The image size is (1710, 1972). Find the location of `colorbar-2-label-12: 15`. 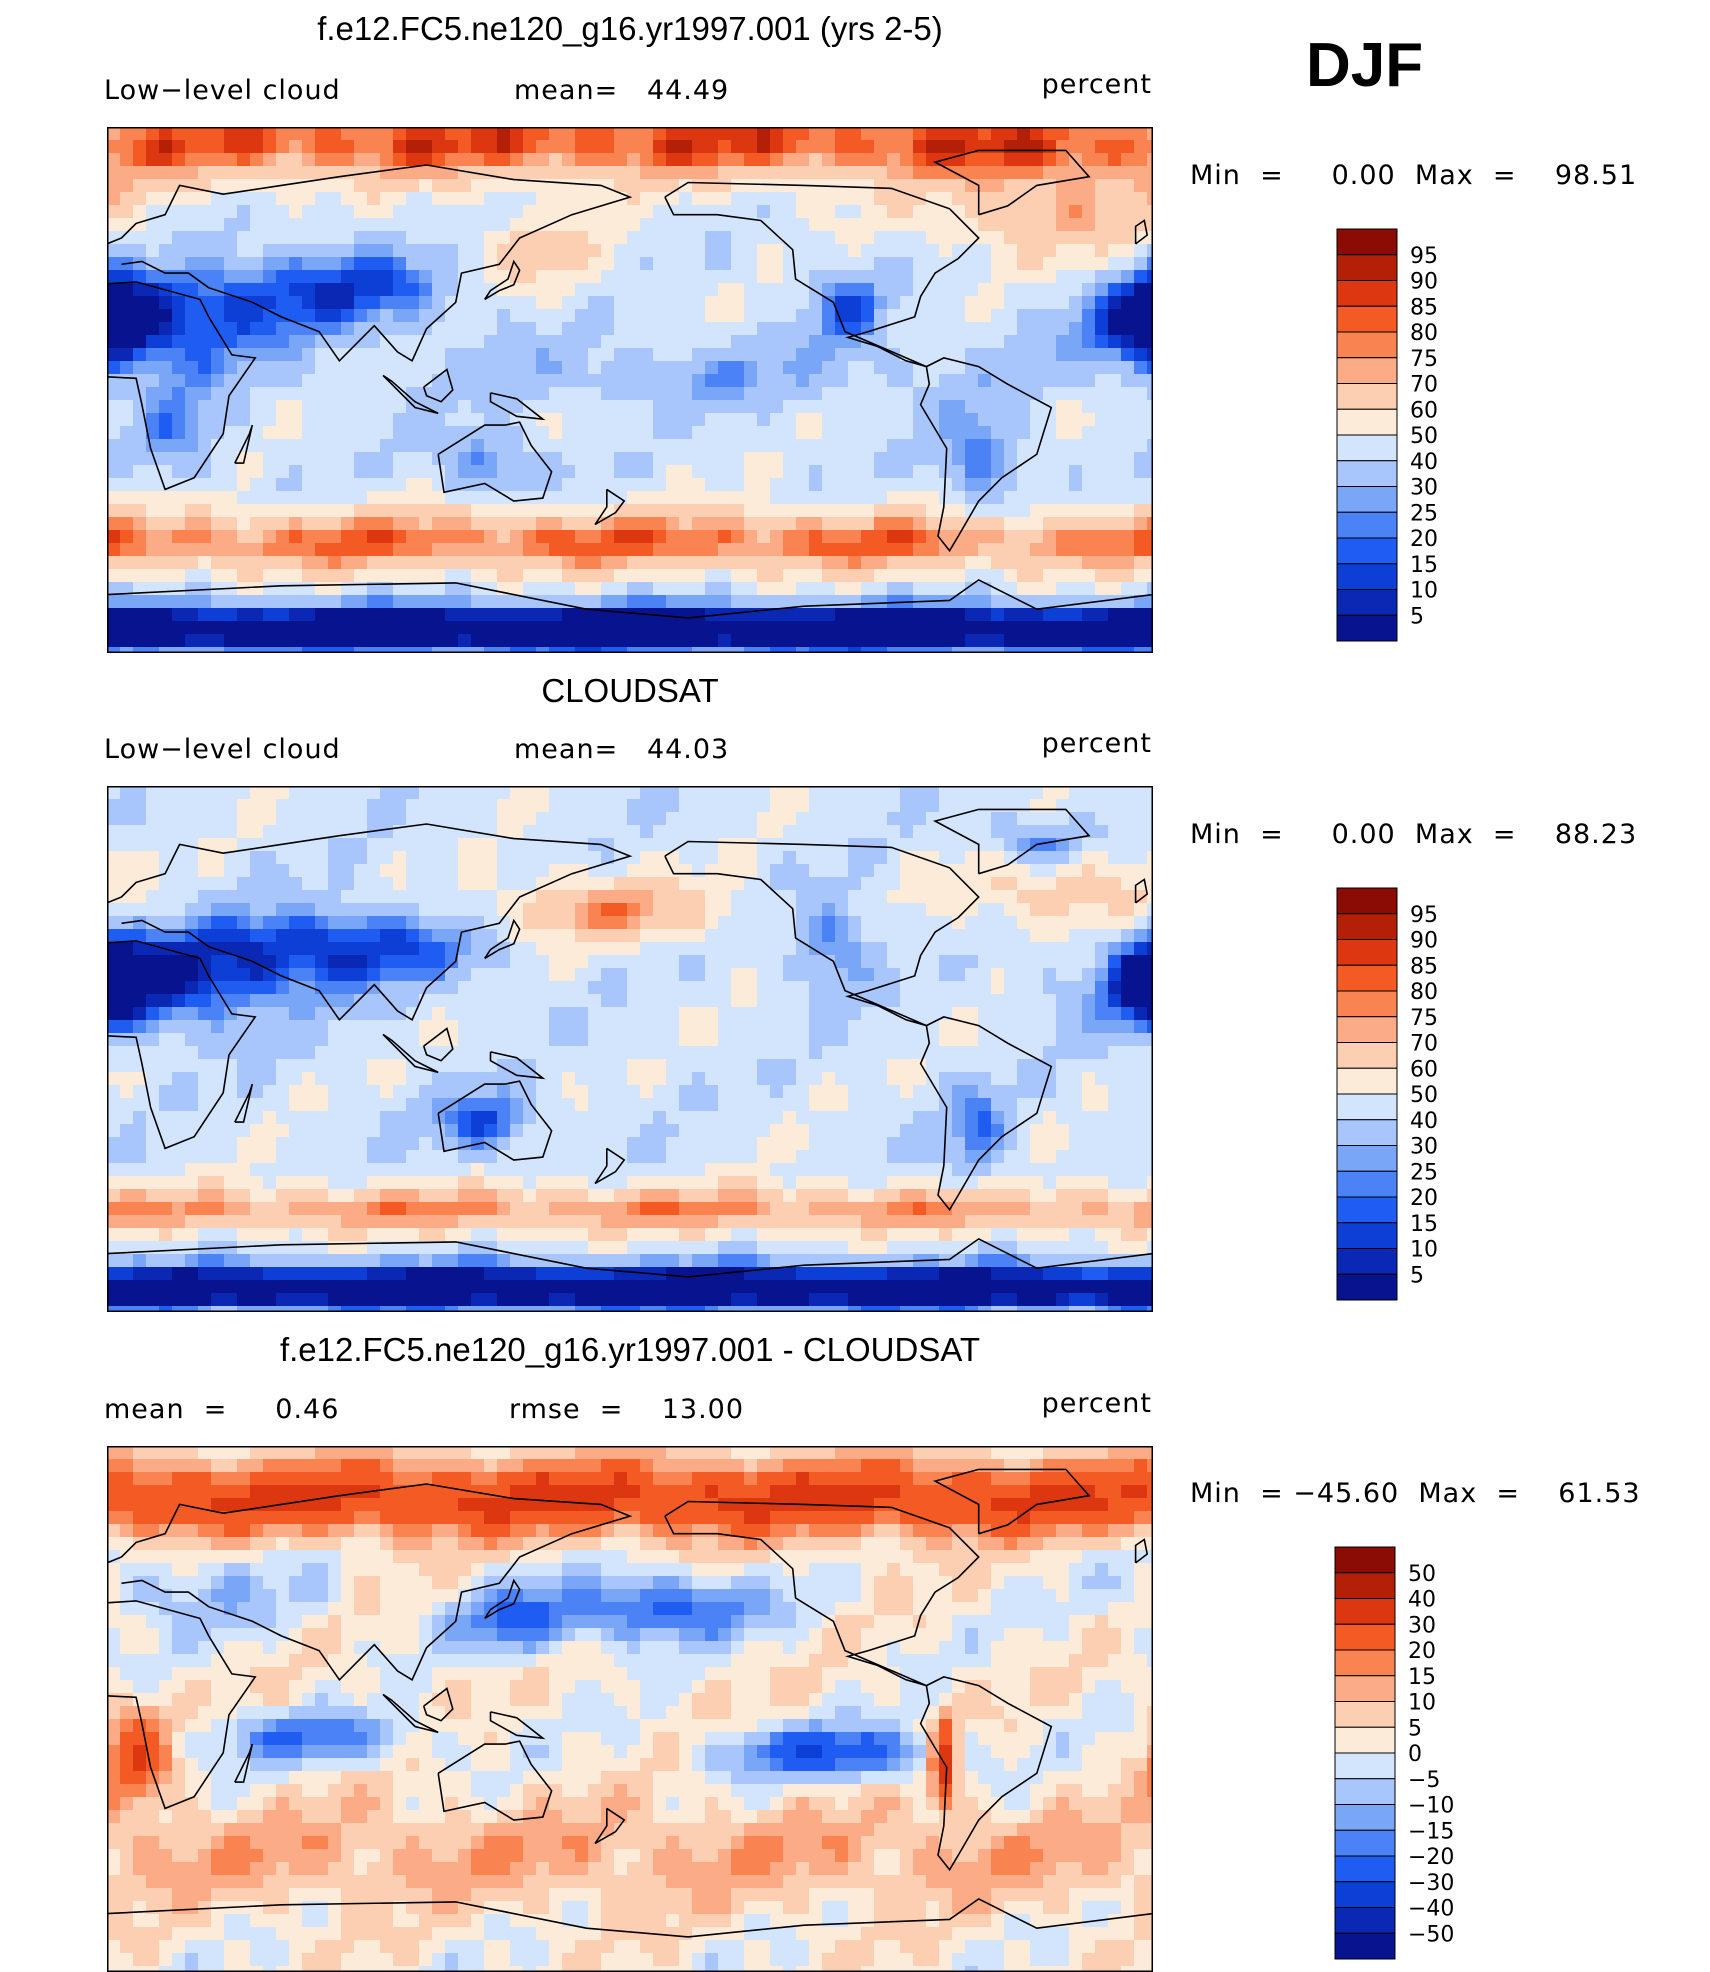

colorbar-2-label-12: 15 is located at coordinates (1424, 1224).